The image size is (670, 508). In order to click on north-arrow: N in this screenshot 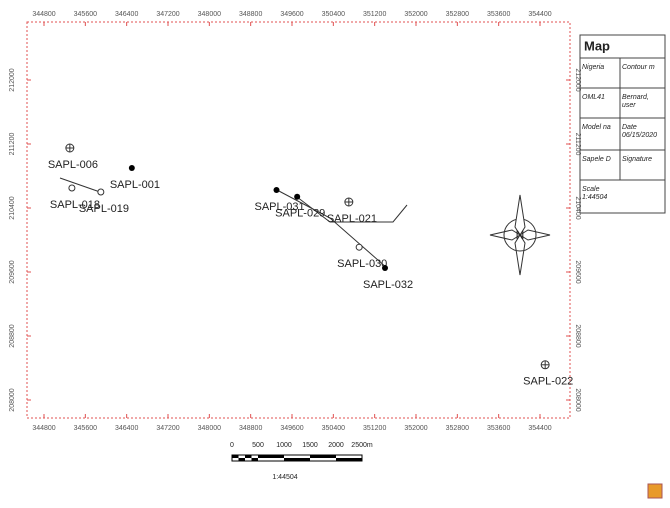, I will do `click(520, 235)`.